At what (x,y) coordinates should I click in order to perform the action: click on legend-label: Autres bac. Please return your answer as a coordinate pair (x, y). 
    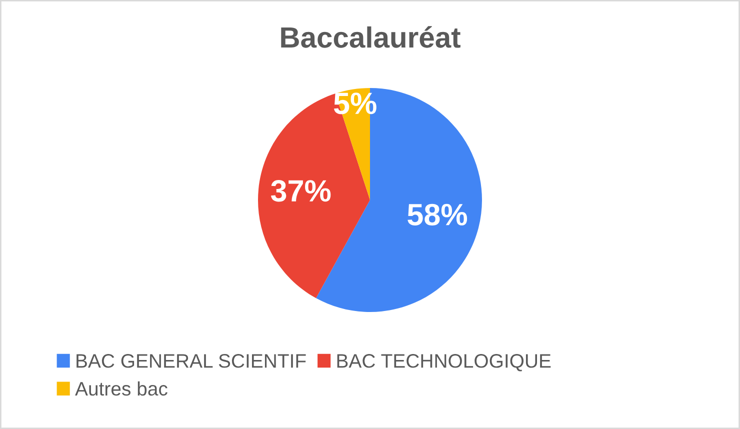
    Looking at the image, I should click on (121, 388).